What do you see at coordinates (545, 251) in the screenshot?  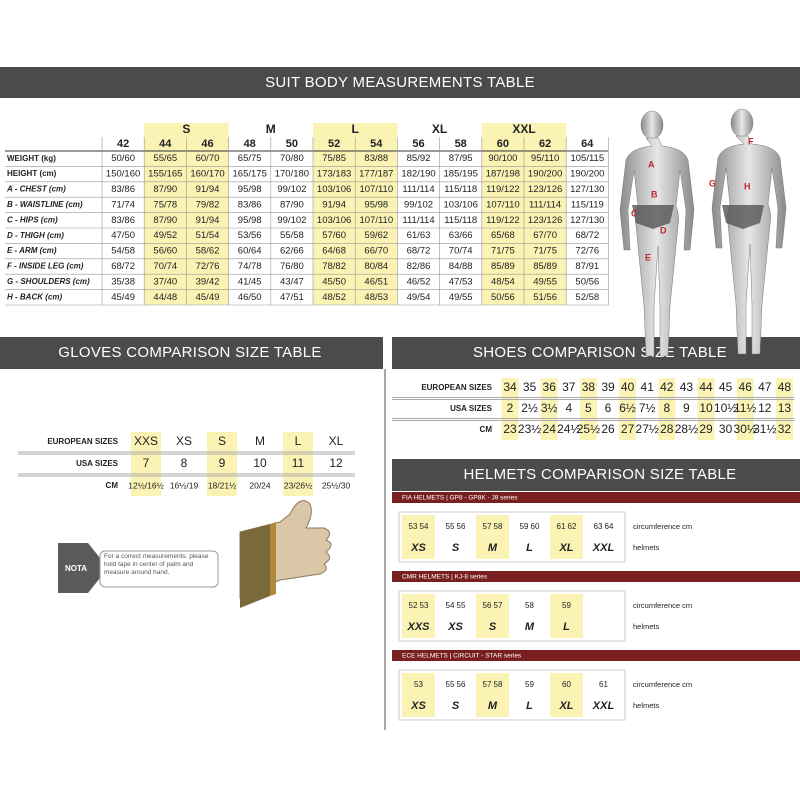 I see `cell: 71/75` at bounding box center [545, 251].